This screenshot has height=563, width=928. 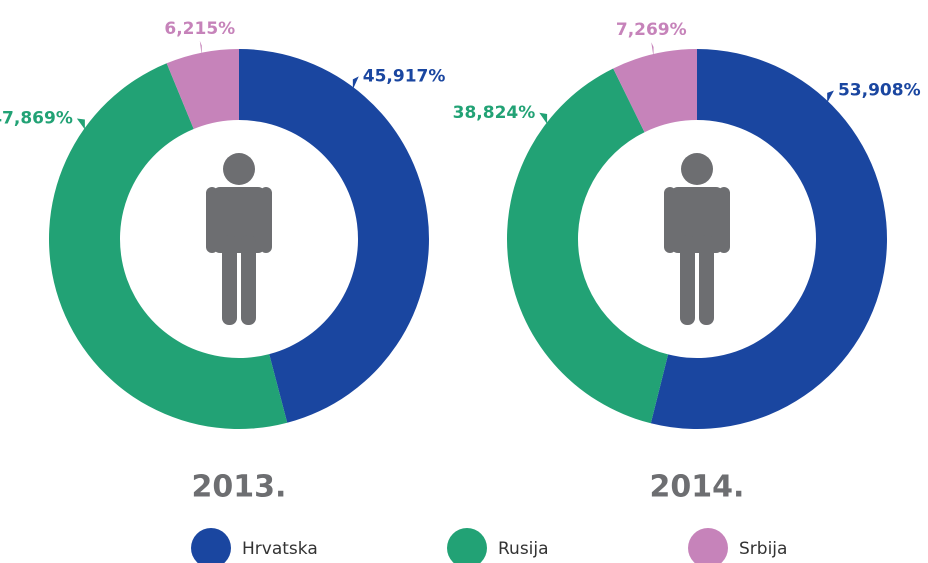 I want to click on value-label: 53,908%, so click(x=879, y=91).